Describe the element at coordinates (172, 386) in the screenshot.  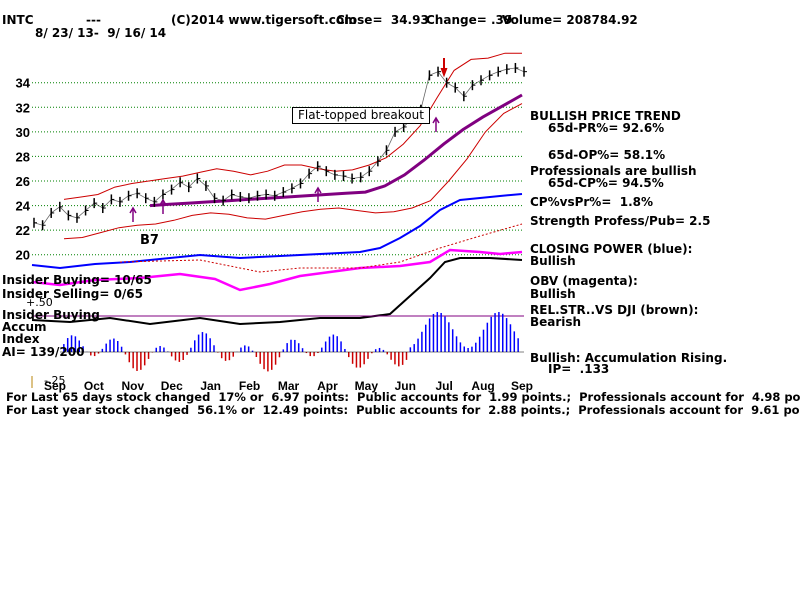
I see `x-tick-label: Dec` at that location.